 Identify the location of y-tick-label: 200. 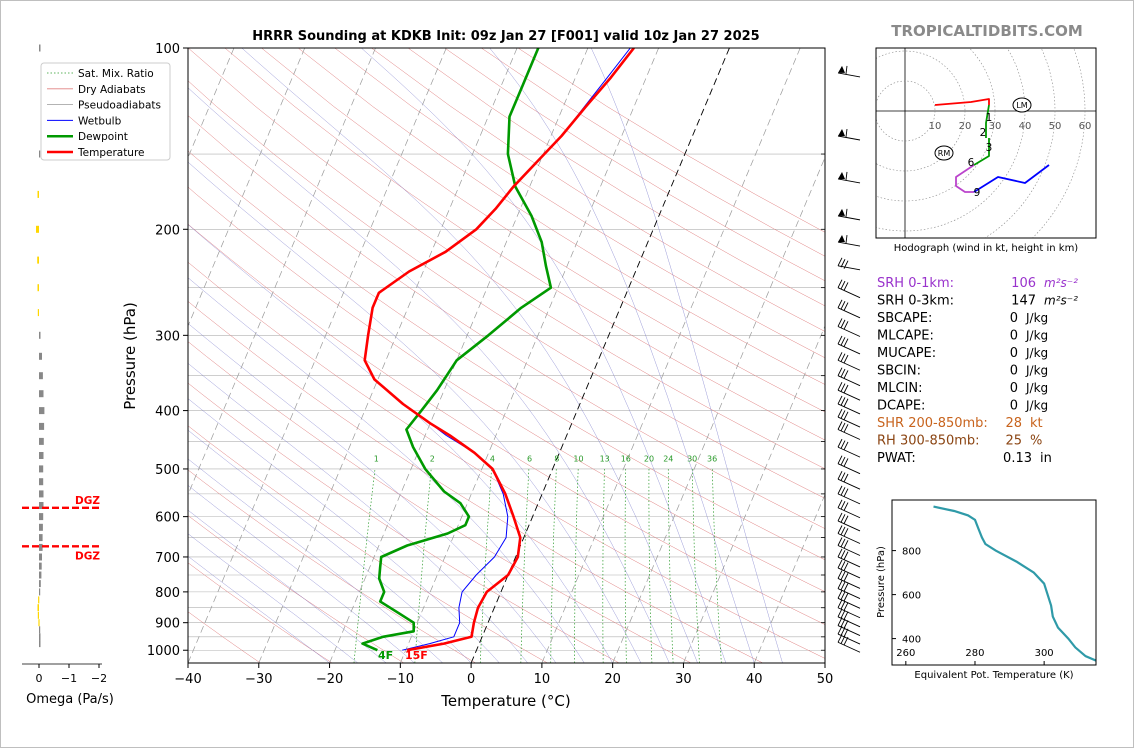
(167, 230).